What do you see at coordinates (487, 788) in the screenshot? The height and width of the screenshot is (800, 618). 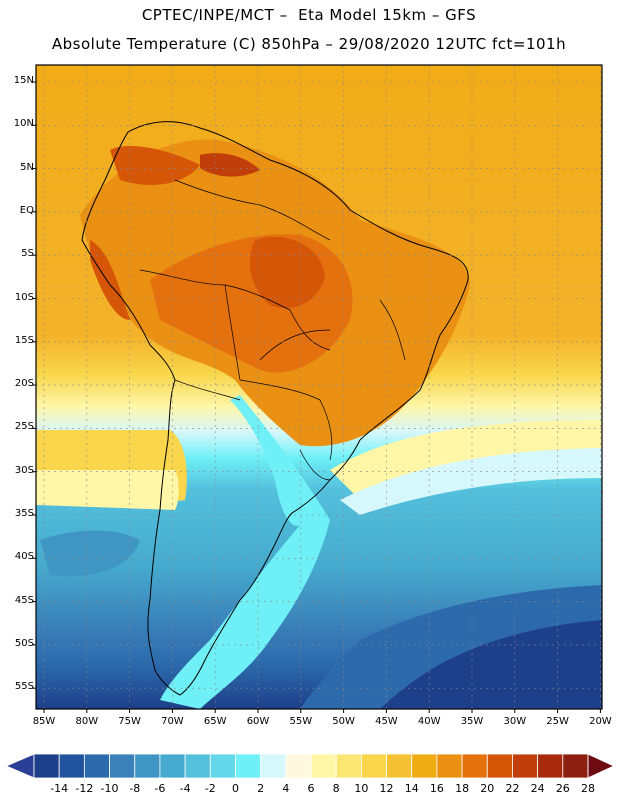 I see `colorbar-label: 20` at bounding box center [487, 788].